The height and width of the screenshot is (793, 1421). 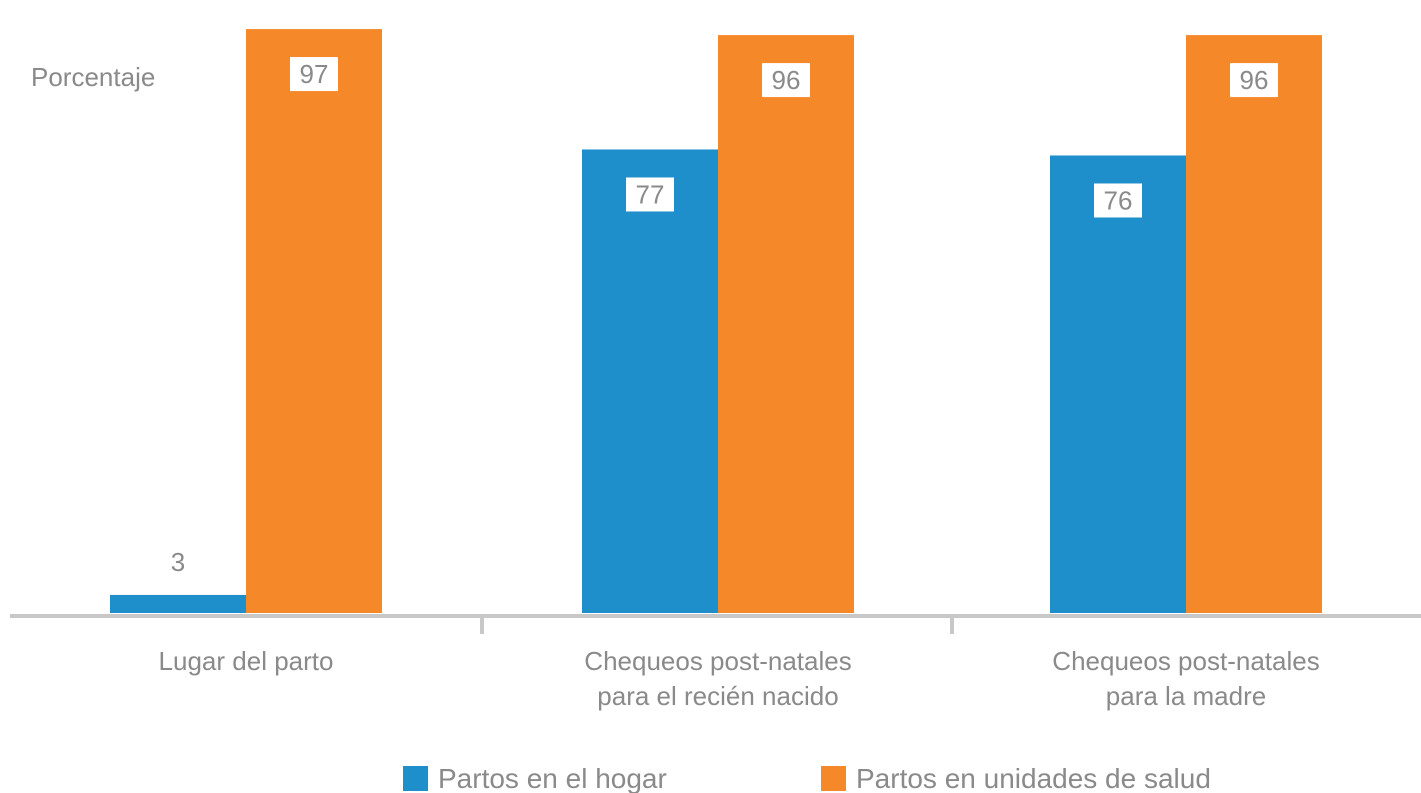 I want to click on category-label: para el recién nacido, so click(x=717, y=696).